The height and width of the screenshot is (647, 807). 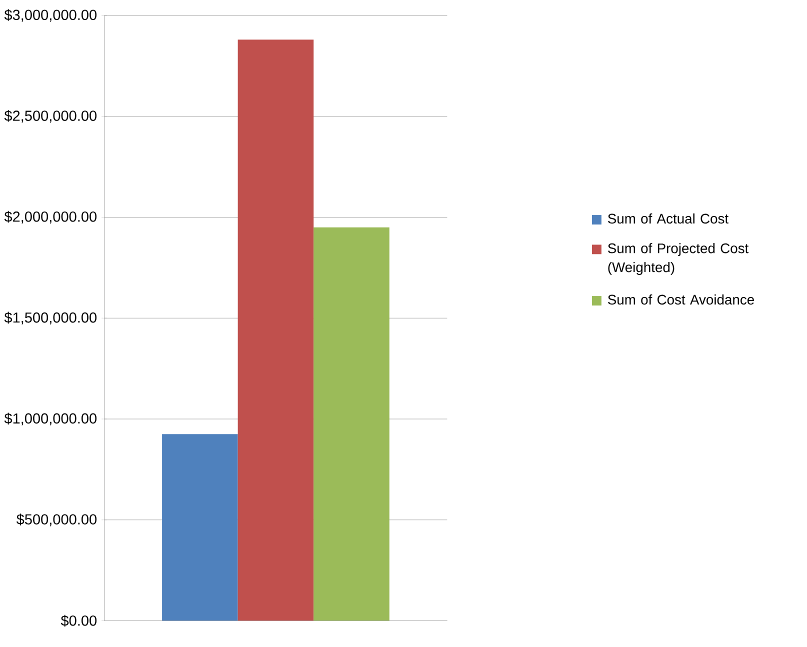 I want to click on y-tick-label: $2,500,000.00, so click(x=50, y=116).